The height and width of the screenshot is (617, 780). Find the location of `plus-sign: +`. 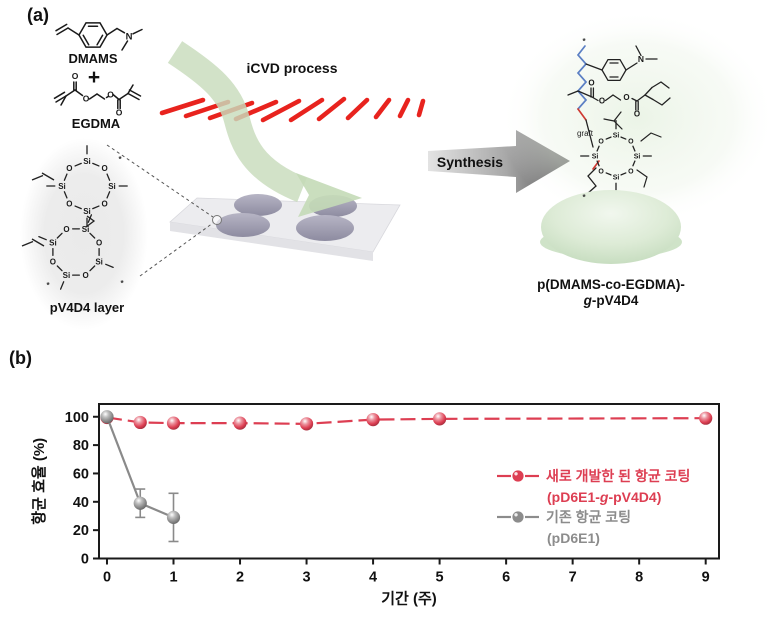

plus-sign: + is located at coordinates (94, 77).